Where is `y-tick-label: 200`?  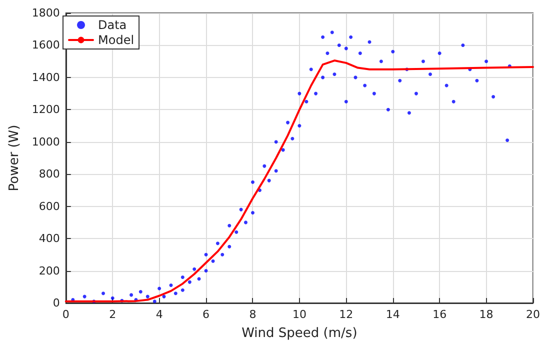 y-tick-label: 200 is located at coordinates (49, 271).